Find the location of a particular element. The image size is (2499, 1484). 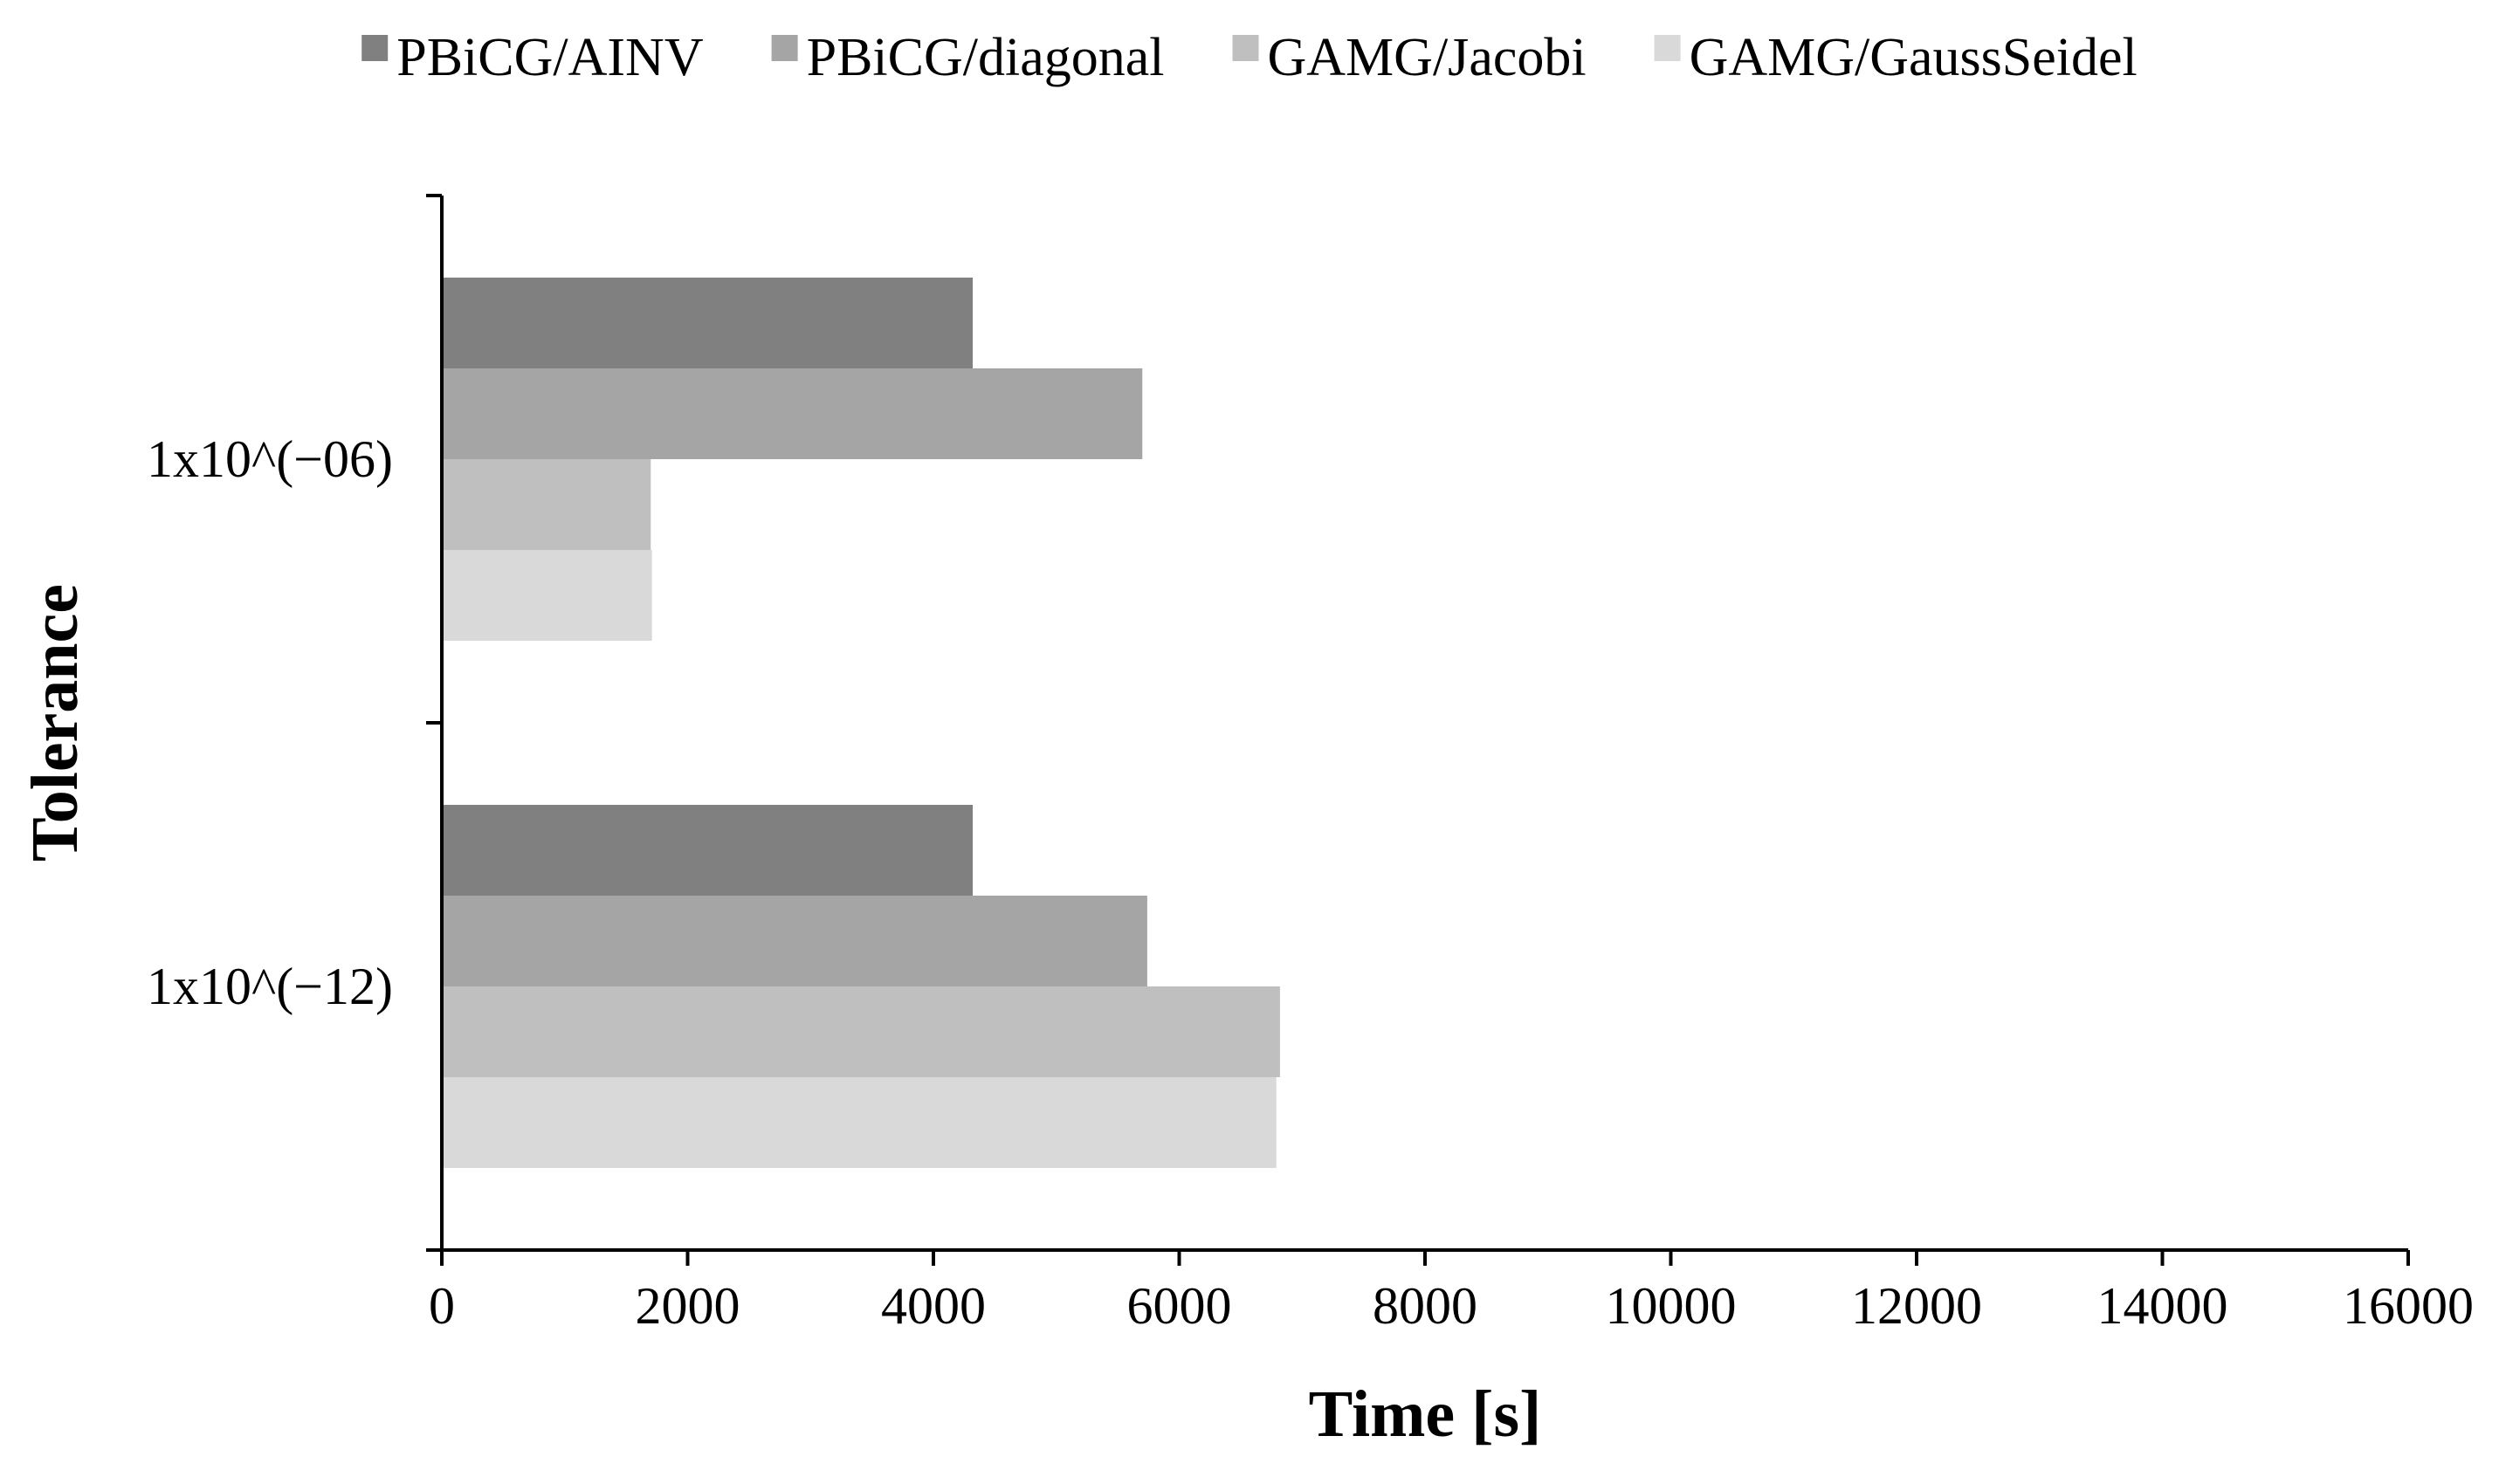

x-tick-label: 10000 is located at coordinates (1671, 1306).